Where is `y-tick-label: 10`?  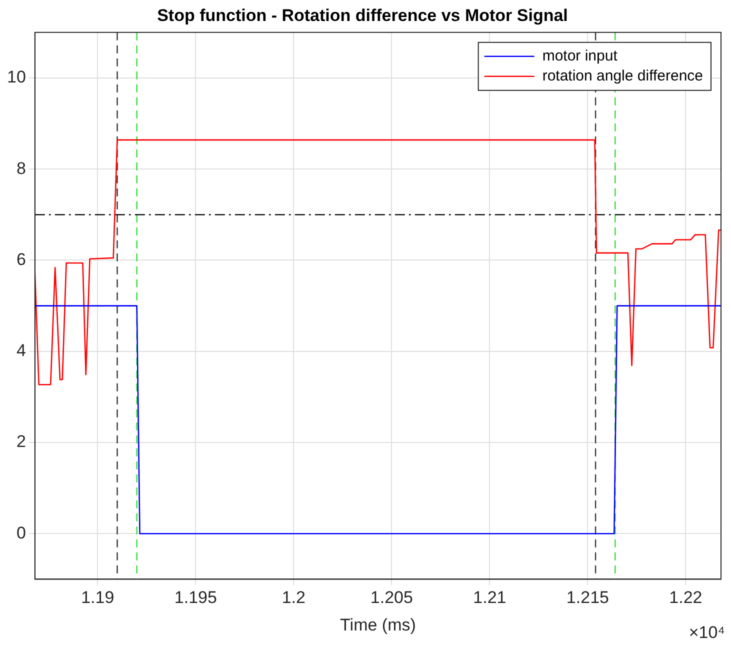
y-tick-label: 10 is located at coordinates (16, 77).